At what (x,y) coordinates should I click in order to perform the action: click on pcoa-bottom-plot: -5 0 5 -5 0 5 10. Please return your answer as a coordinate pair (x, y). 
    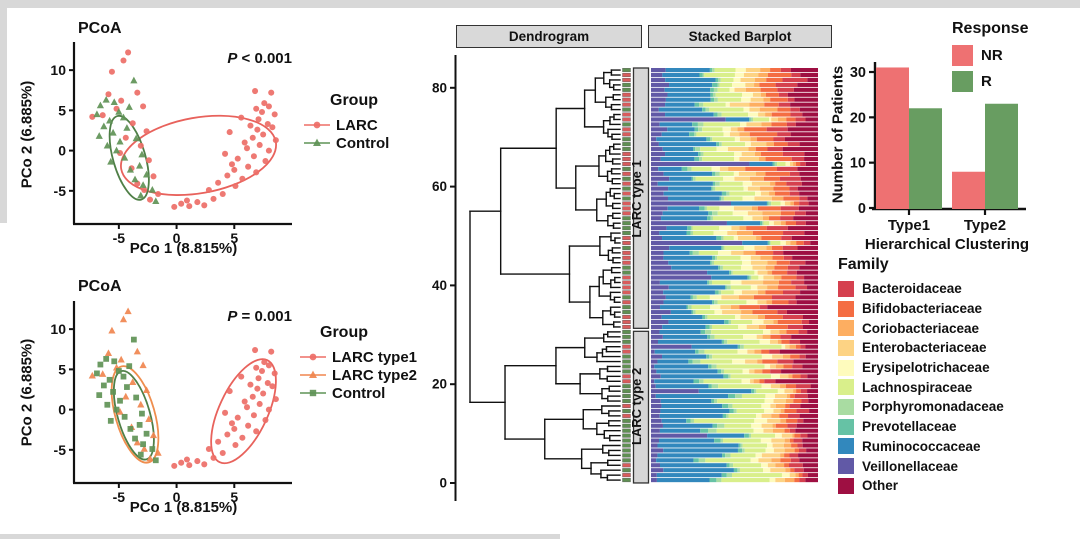
    Looking at the image, I should click on (171, 403).